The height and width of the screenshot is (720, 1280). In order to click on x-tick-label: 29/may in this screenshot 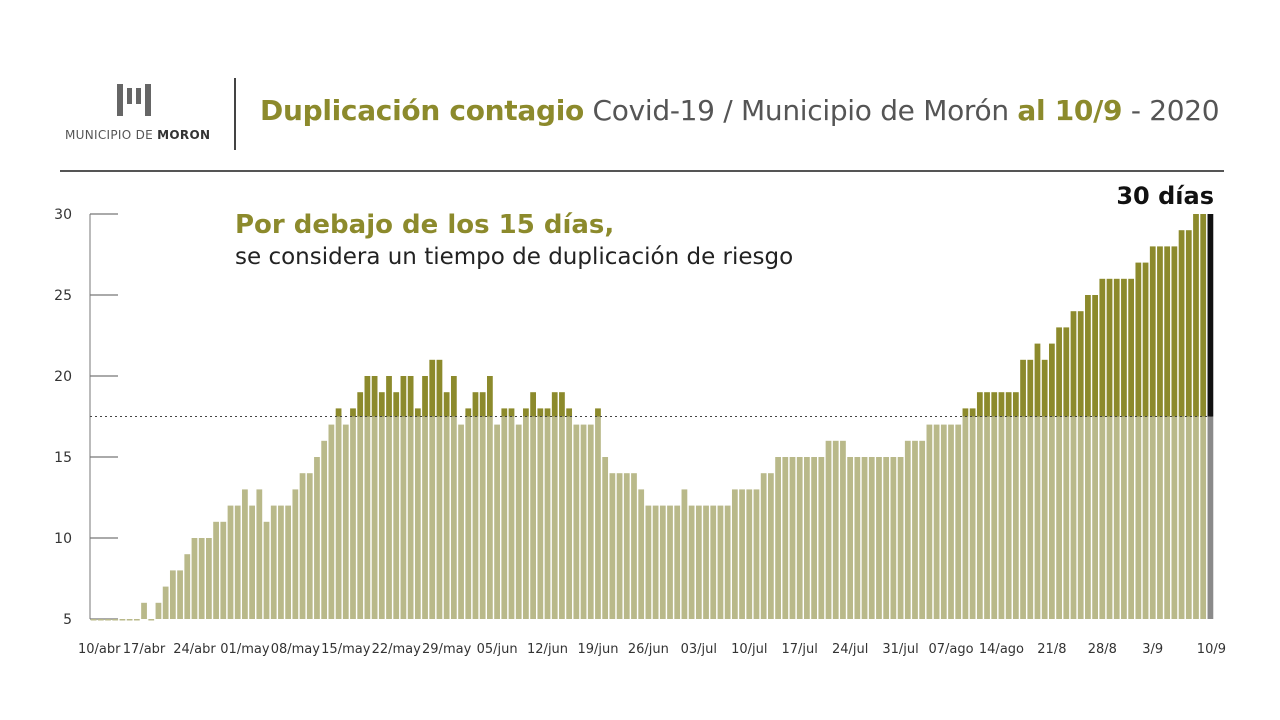, I will do `click(447, 649)`.